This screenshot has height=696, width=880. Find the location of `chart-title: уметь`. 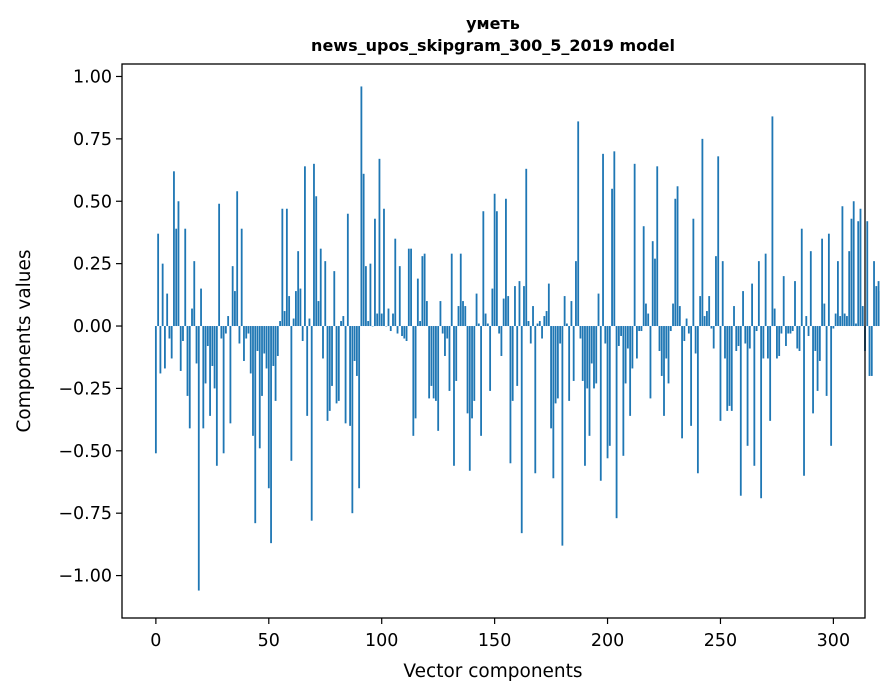

chart-title: уметь is located at coordinates (493, 23).